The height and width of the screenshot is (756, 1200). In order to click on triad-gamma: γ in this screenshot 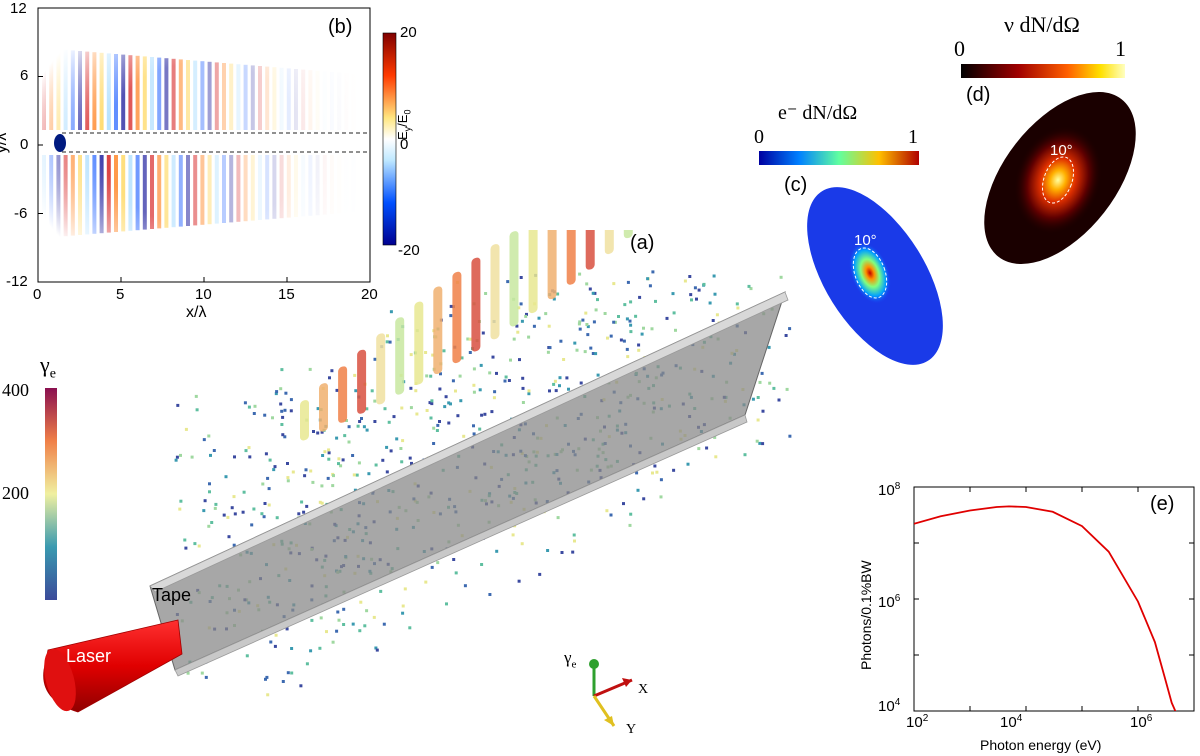, I will do `click(568, 657)`.